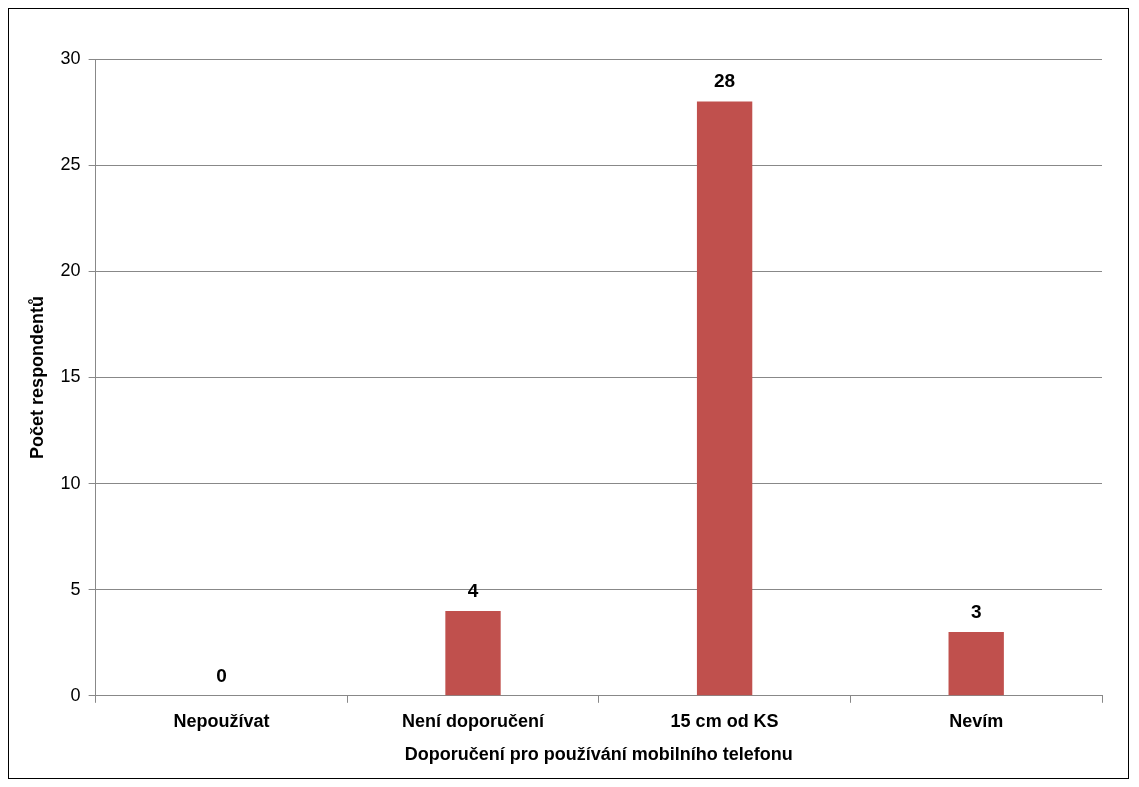  Describe the element at coordinates (725, 81) in the screenshot. I see `data-label: 28` at that location.